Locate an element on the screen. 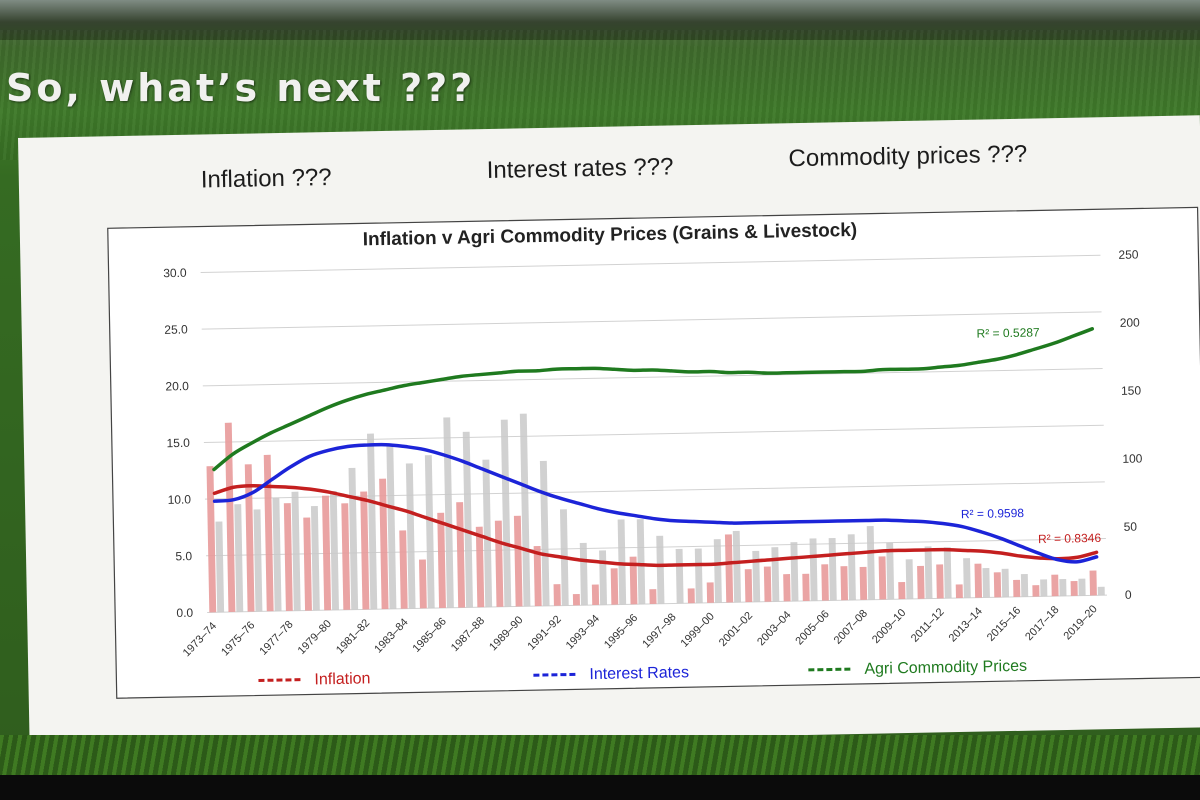 This screenshot has width=1200, height=800. slide-headline: So, what’s next ??? is located at coordinates (241, 88).